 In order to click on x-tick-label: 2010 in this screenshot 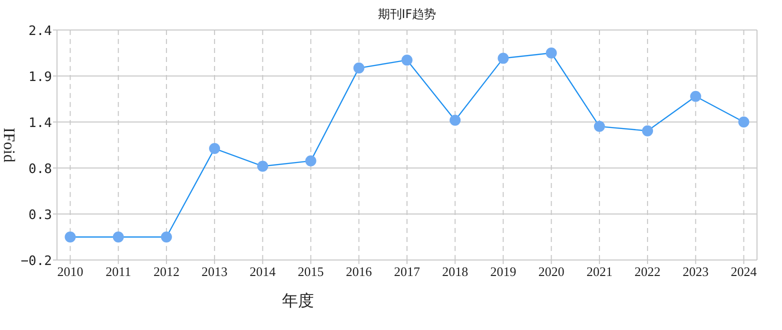, I will do `click(70, 271)`.